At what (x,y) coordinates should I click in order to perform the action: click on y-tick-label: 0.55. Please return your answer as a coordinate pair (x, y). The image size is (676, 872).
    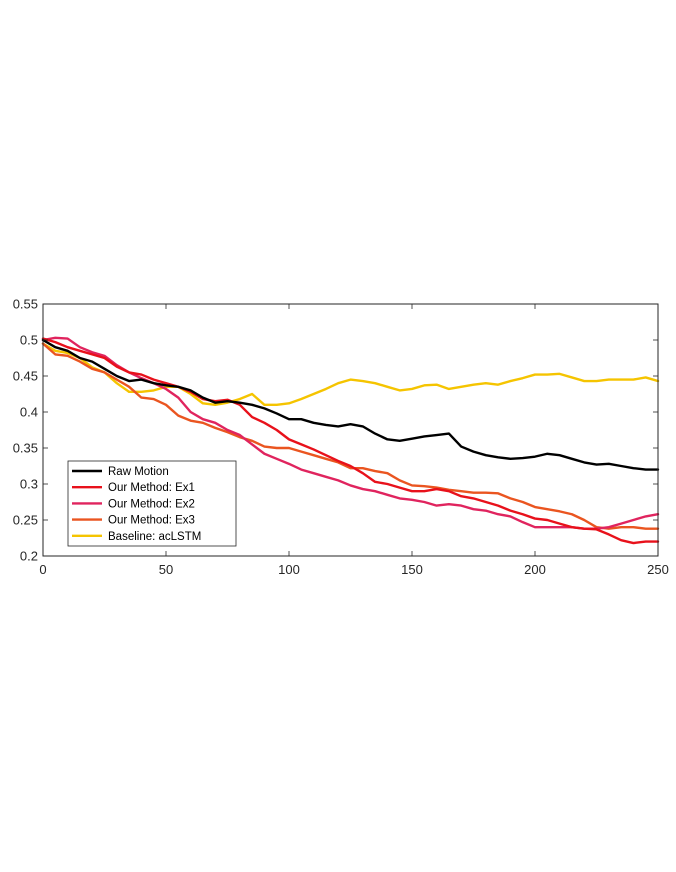
    Looking at the image, I should click on (25, 304).